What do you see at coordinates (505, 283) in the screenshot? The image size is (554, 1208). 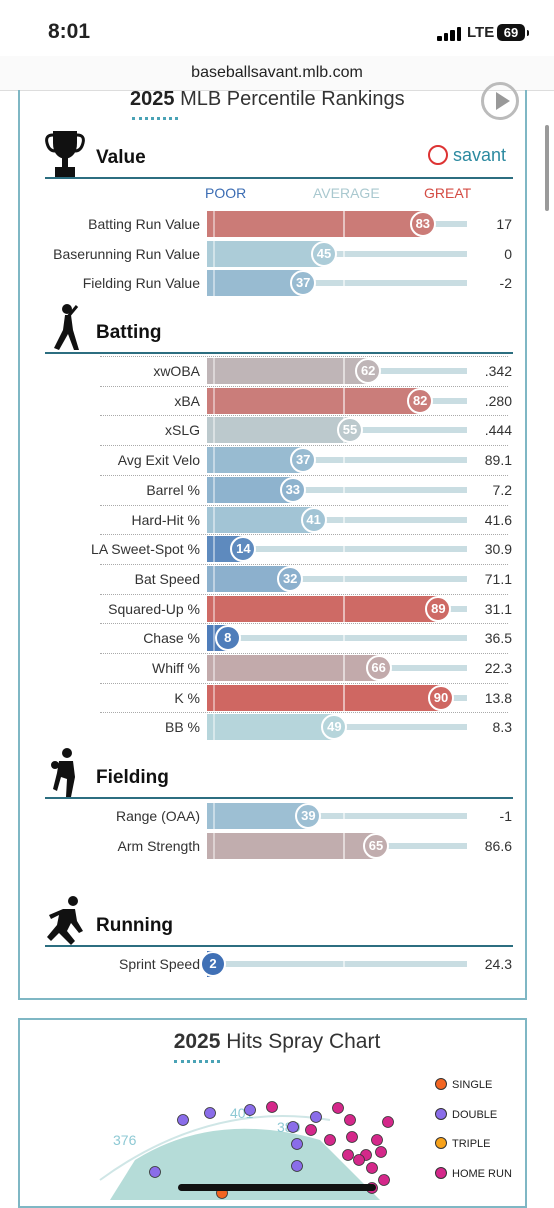 I see `metric-value: -2` at bounding box center [505, 283].